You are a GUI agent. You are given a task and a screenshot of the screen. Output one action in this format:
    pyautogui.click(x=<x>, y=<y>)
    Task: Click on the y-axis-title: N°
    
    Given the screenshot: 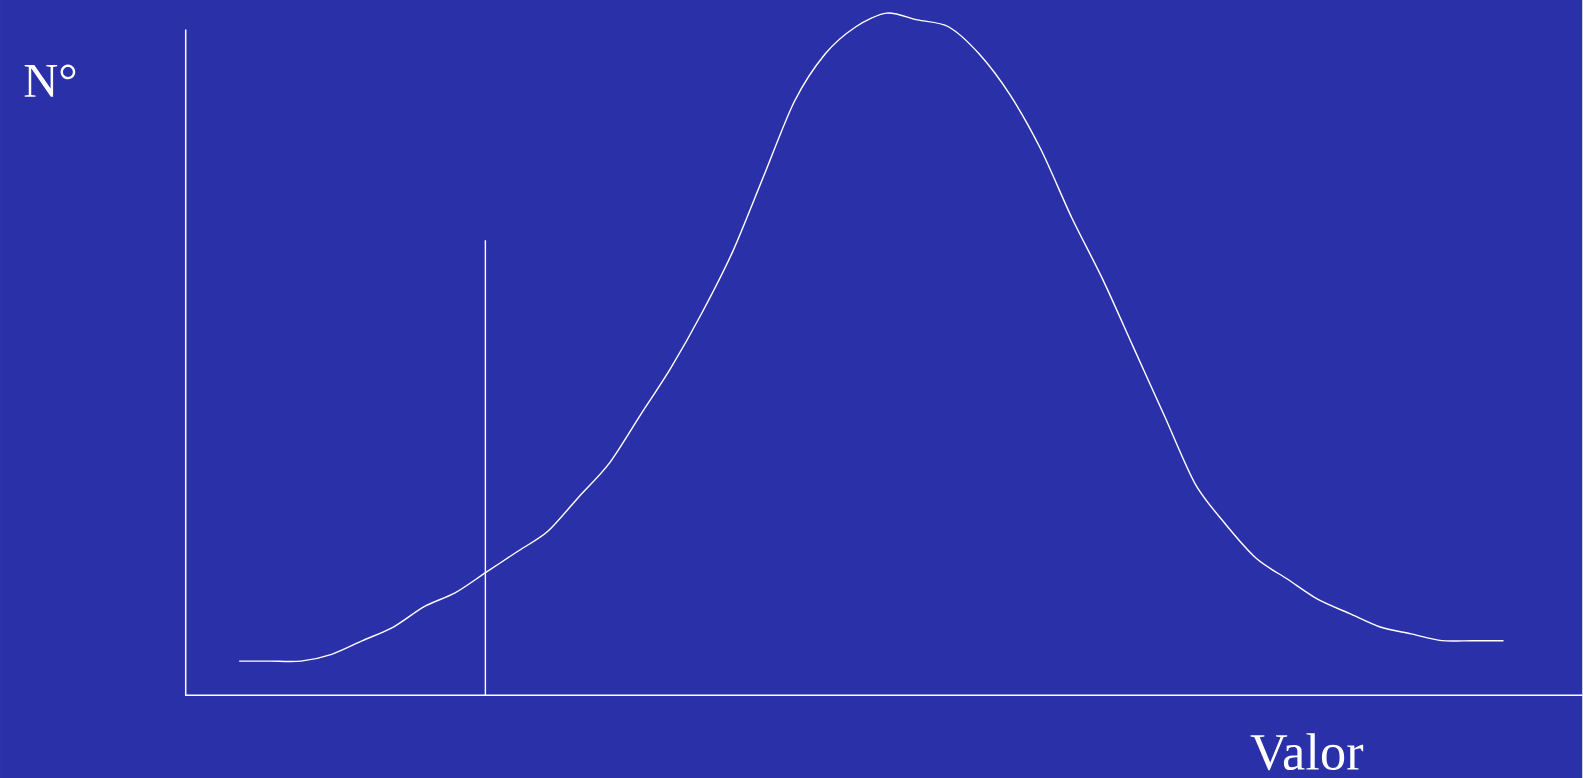 What is the action you would take?
    pyautogui.click(x=50, y=80)
    